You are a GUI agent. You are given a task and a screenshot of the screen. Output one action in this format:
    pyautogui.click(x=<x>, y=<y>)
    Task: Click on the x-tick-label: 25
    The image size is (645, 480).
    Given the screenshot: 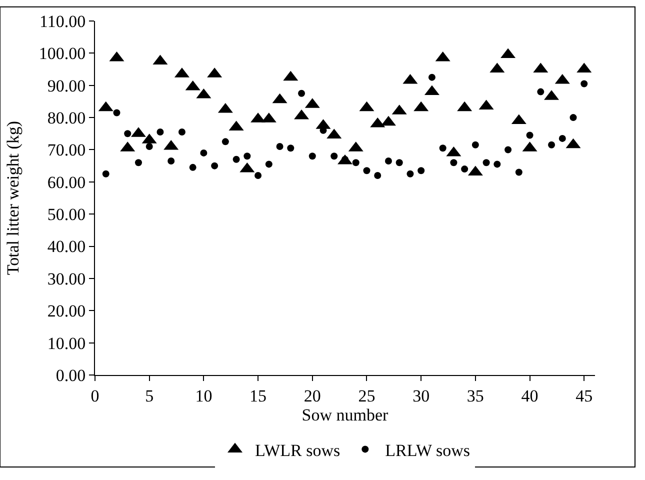 What is the action you would take?
    pyautogui.click(x=367, y=396)
    